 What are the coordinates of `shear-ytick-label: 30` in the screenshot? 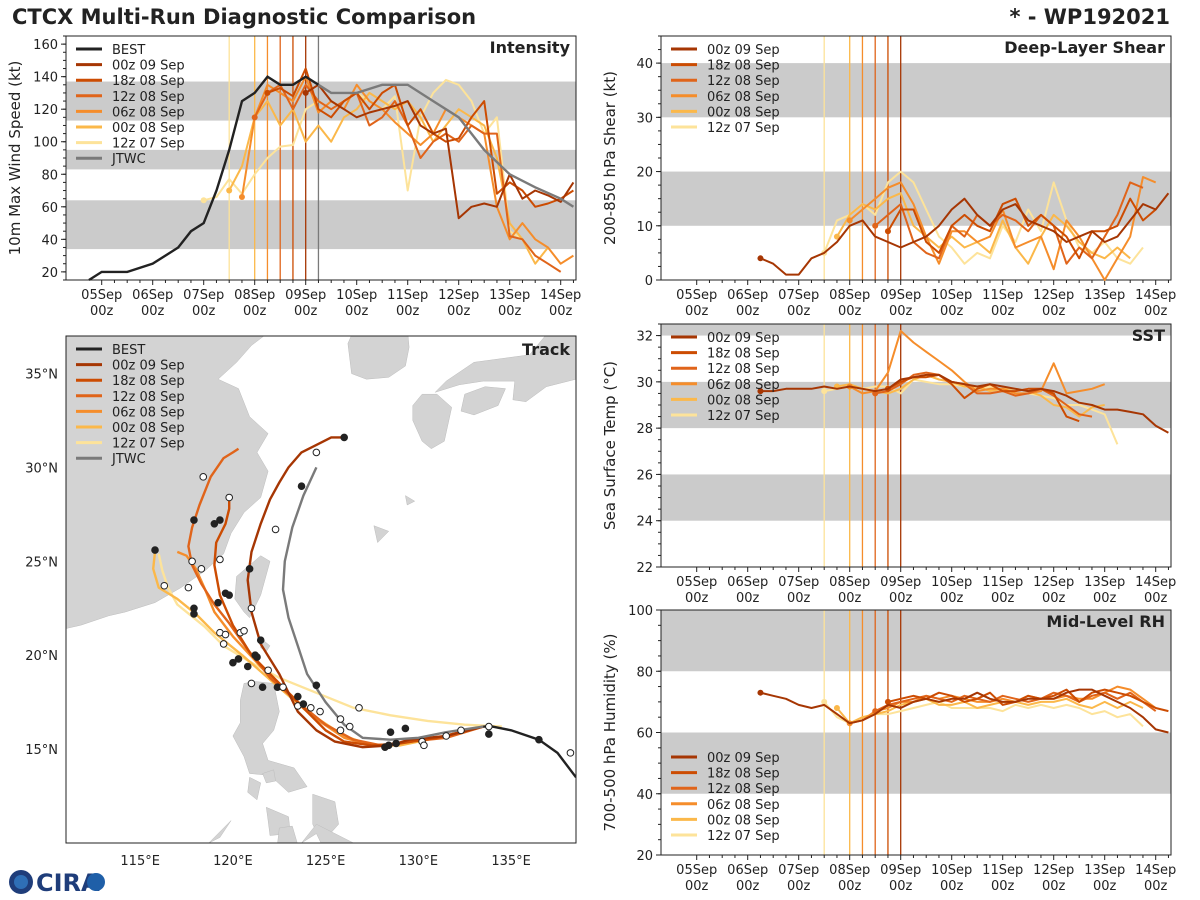 It's located at (644, 118).